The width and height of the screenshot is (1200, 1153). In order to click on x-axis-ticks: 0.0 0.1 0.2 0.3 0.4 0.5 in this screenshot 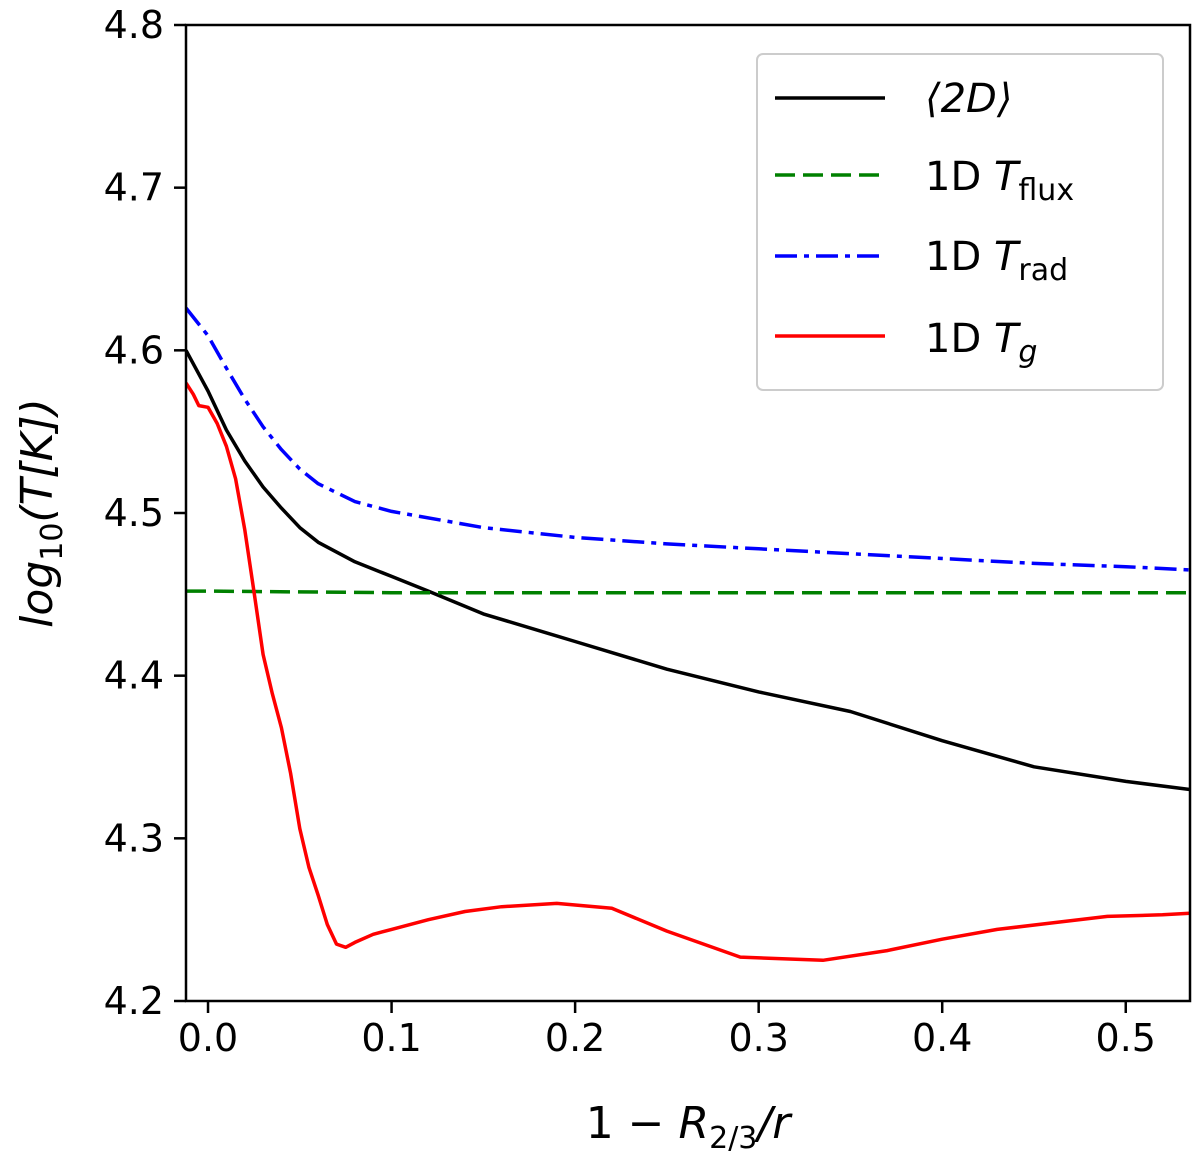, I will do `click(667, 1030)`.